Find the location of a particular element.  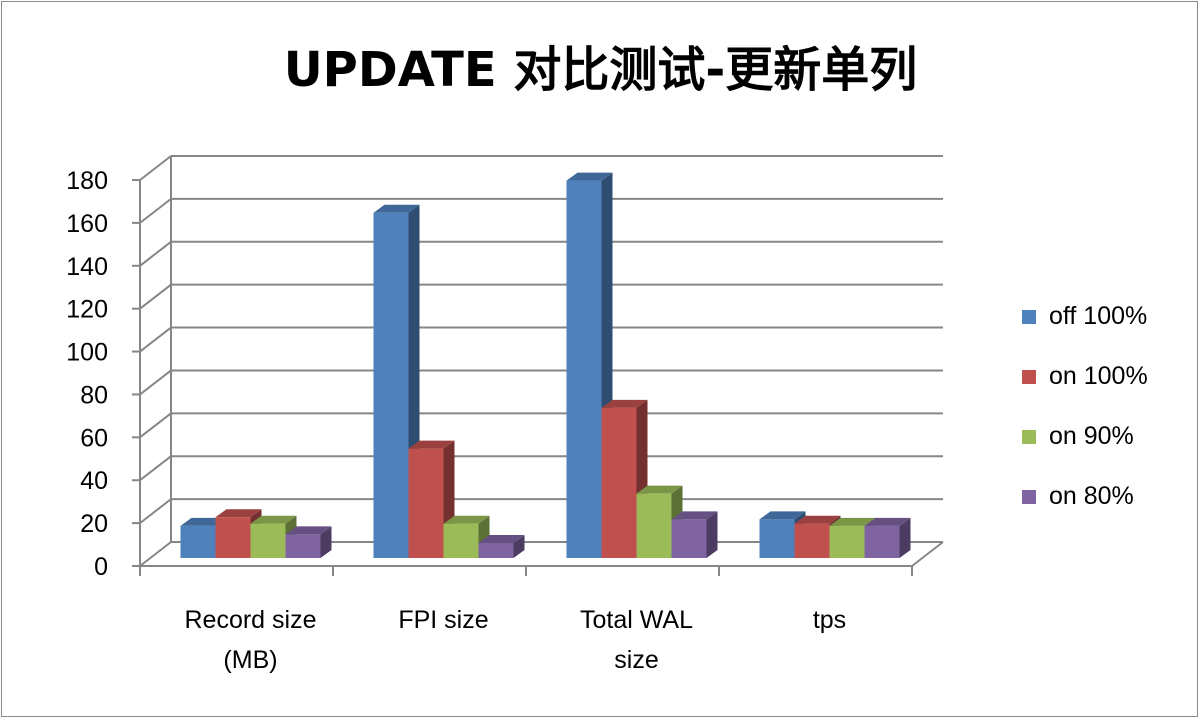

y-tick-label: 140 is located at coordinates (87, 267).